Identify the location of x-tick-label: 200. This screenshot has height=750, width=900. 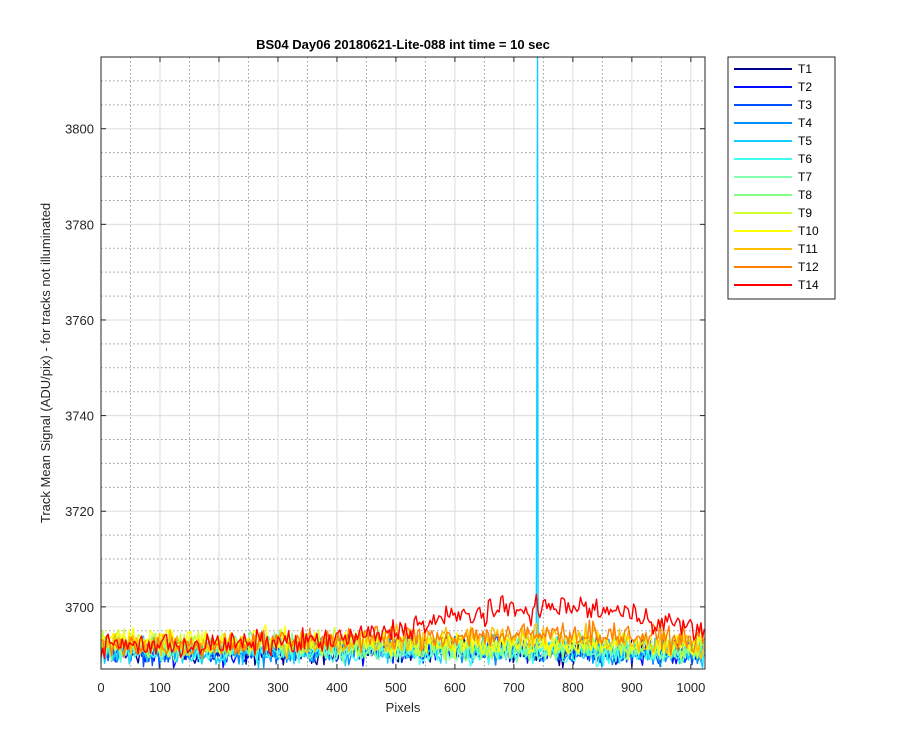
(219, 687).